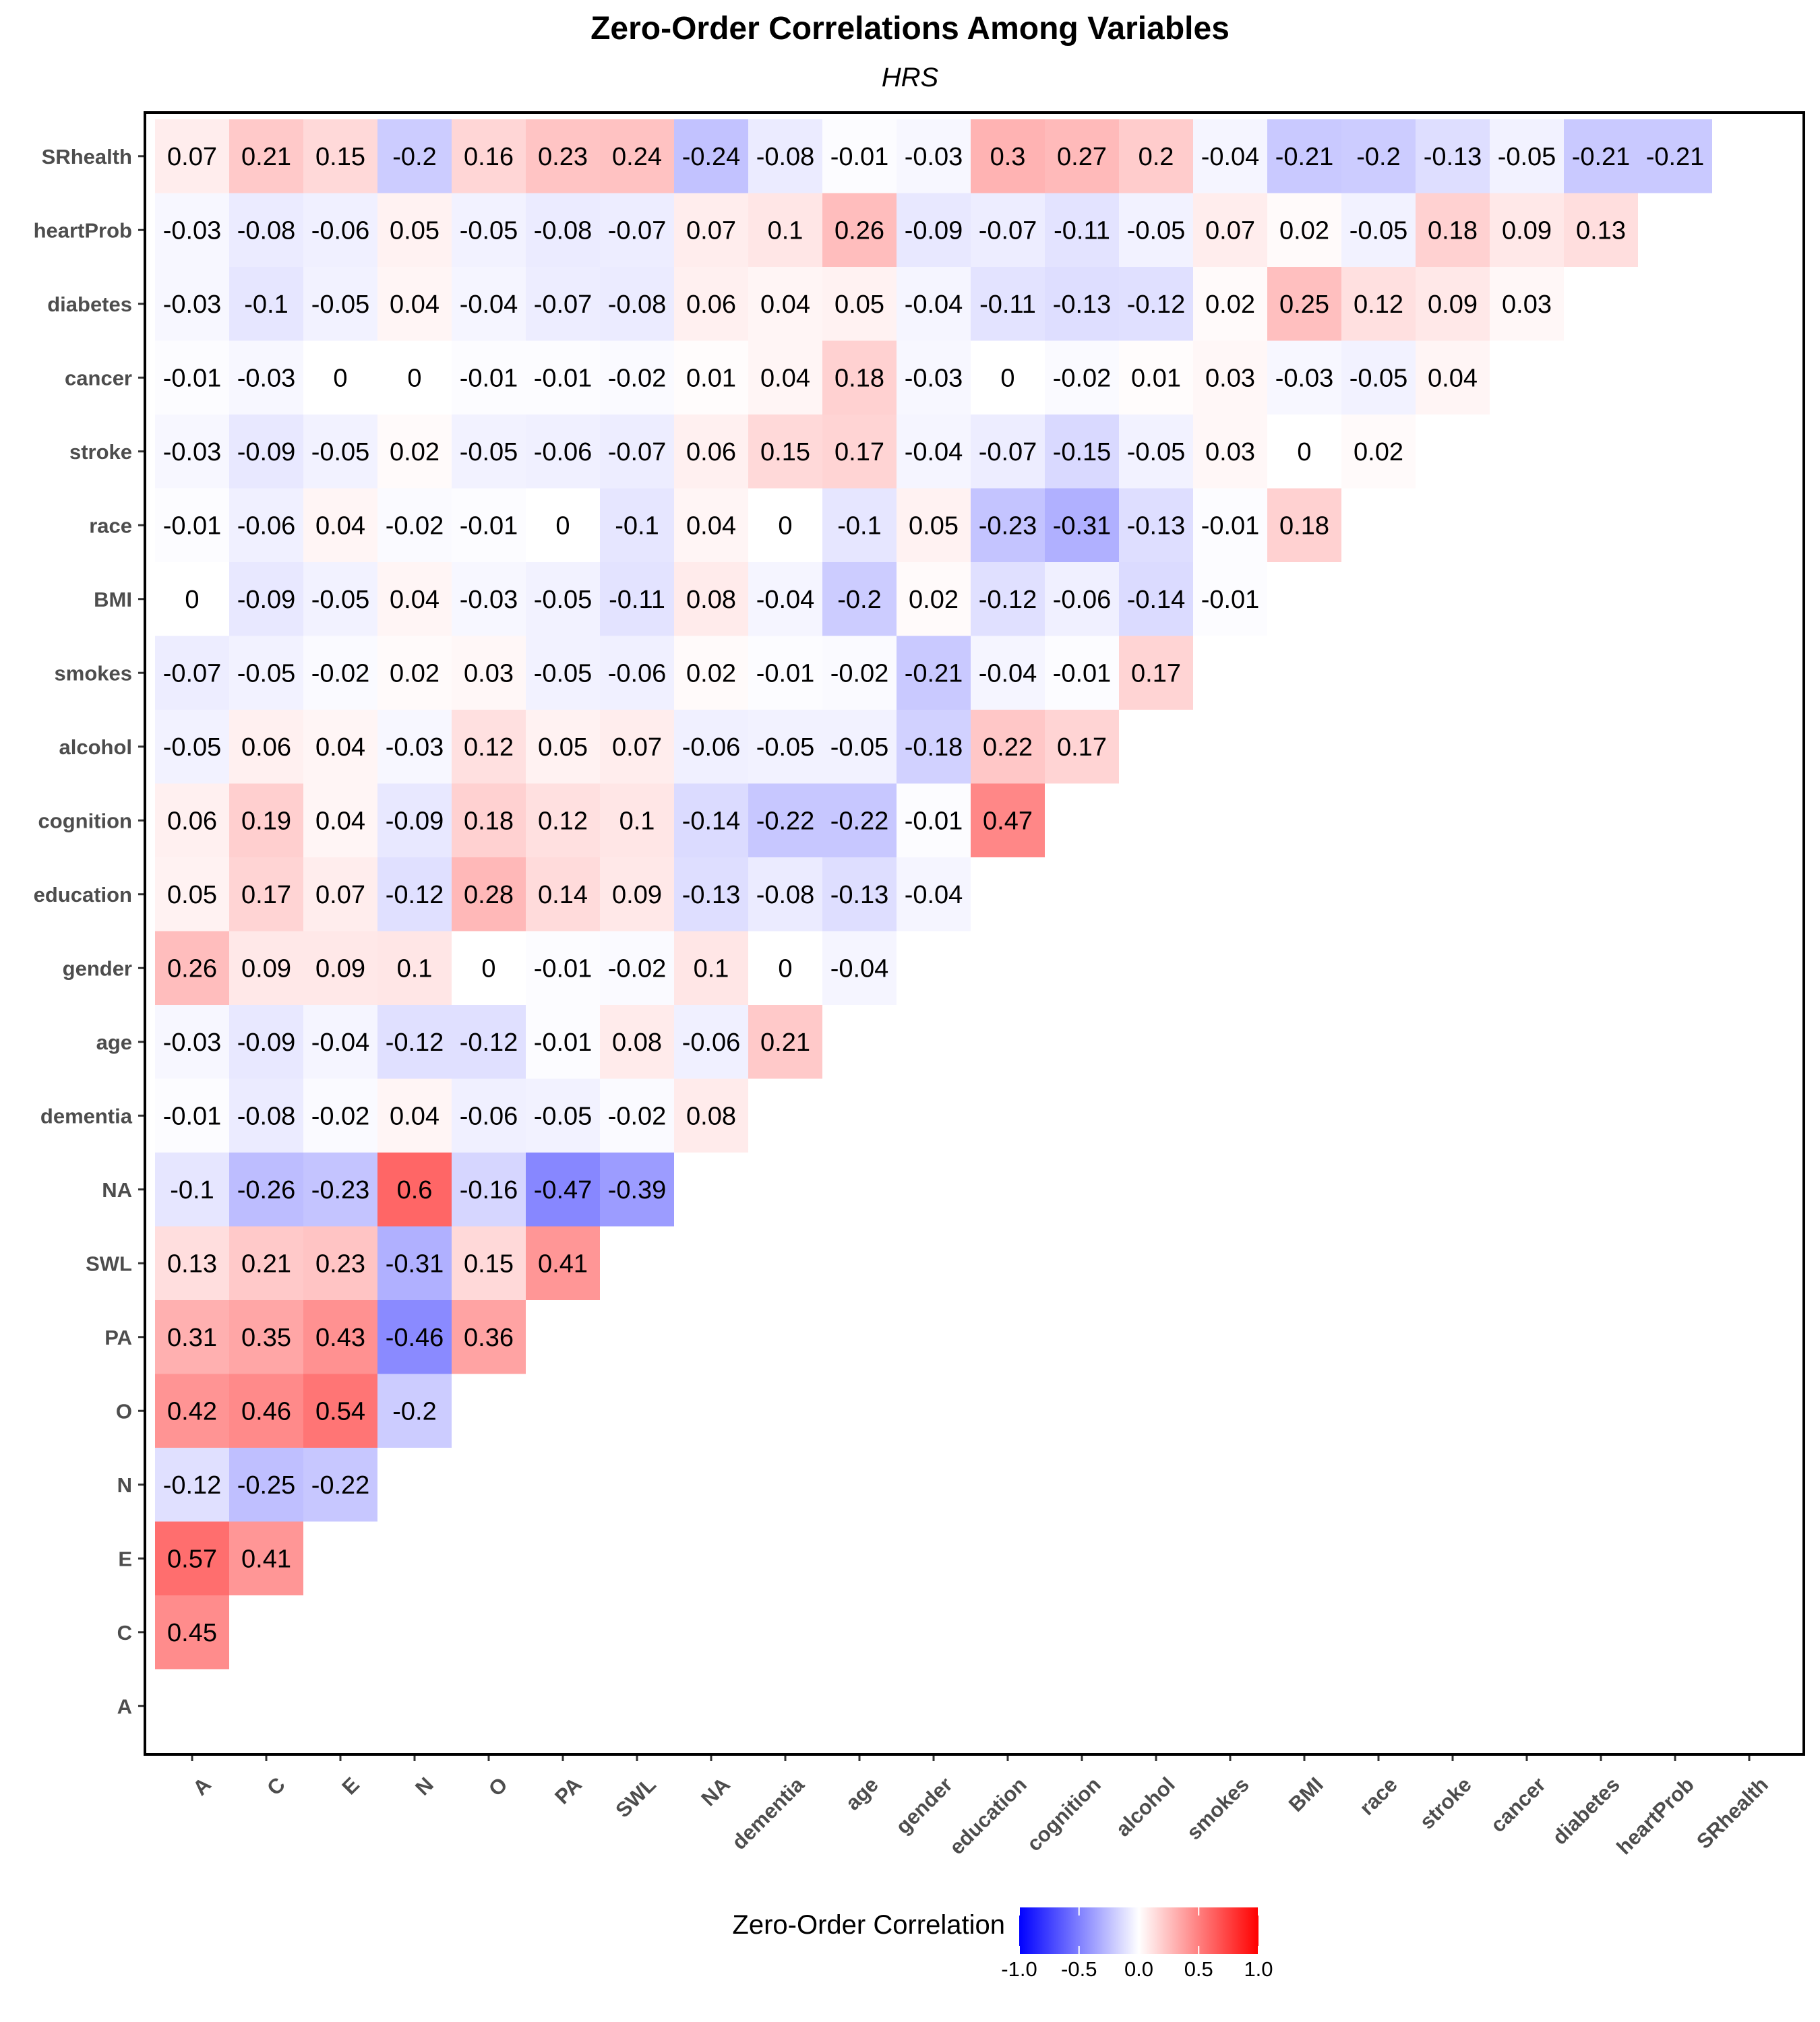  I want to click on heatmap-cell-SRhealth-A, so click(192, 156).